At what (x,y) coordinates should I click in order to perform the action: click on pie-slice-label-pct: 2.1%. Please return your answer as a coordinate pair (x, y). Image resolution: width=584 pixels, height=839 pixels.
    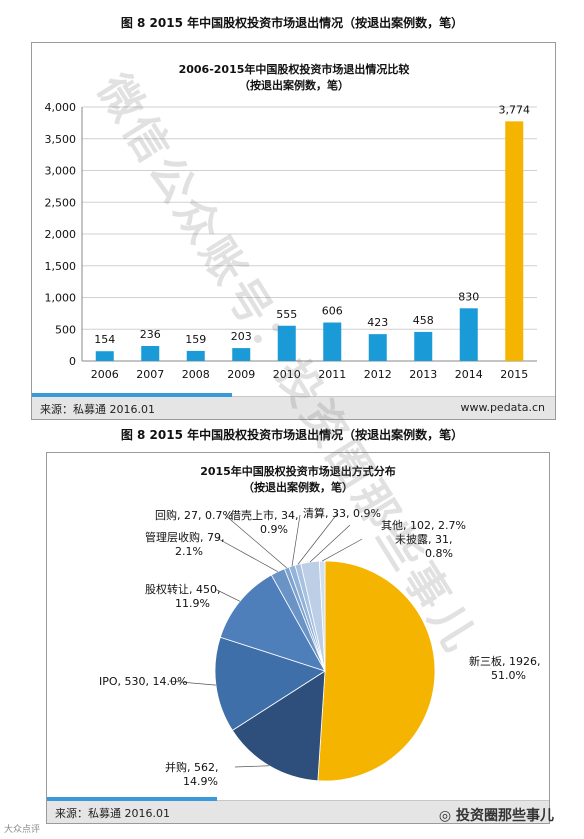
    Looking at the image, I should click on (189, 551).